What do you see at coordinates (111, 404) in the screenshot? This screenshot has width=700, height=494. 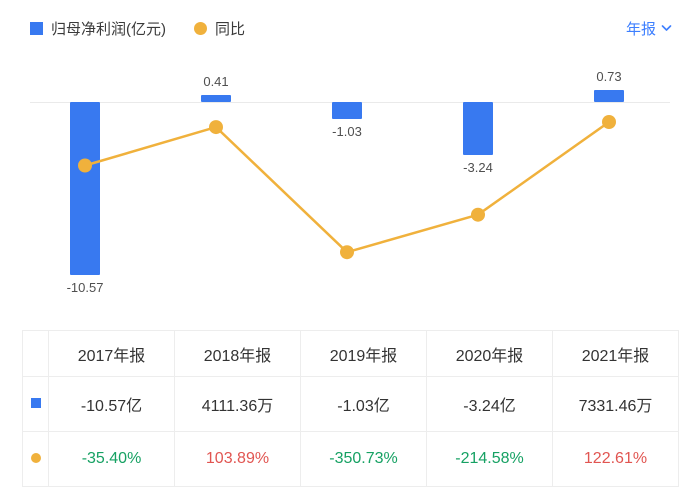 I see `net-profit-2017: -10.57亿` at bounding box center [111, 404].